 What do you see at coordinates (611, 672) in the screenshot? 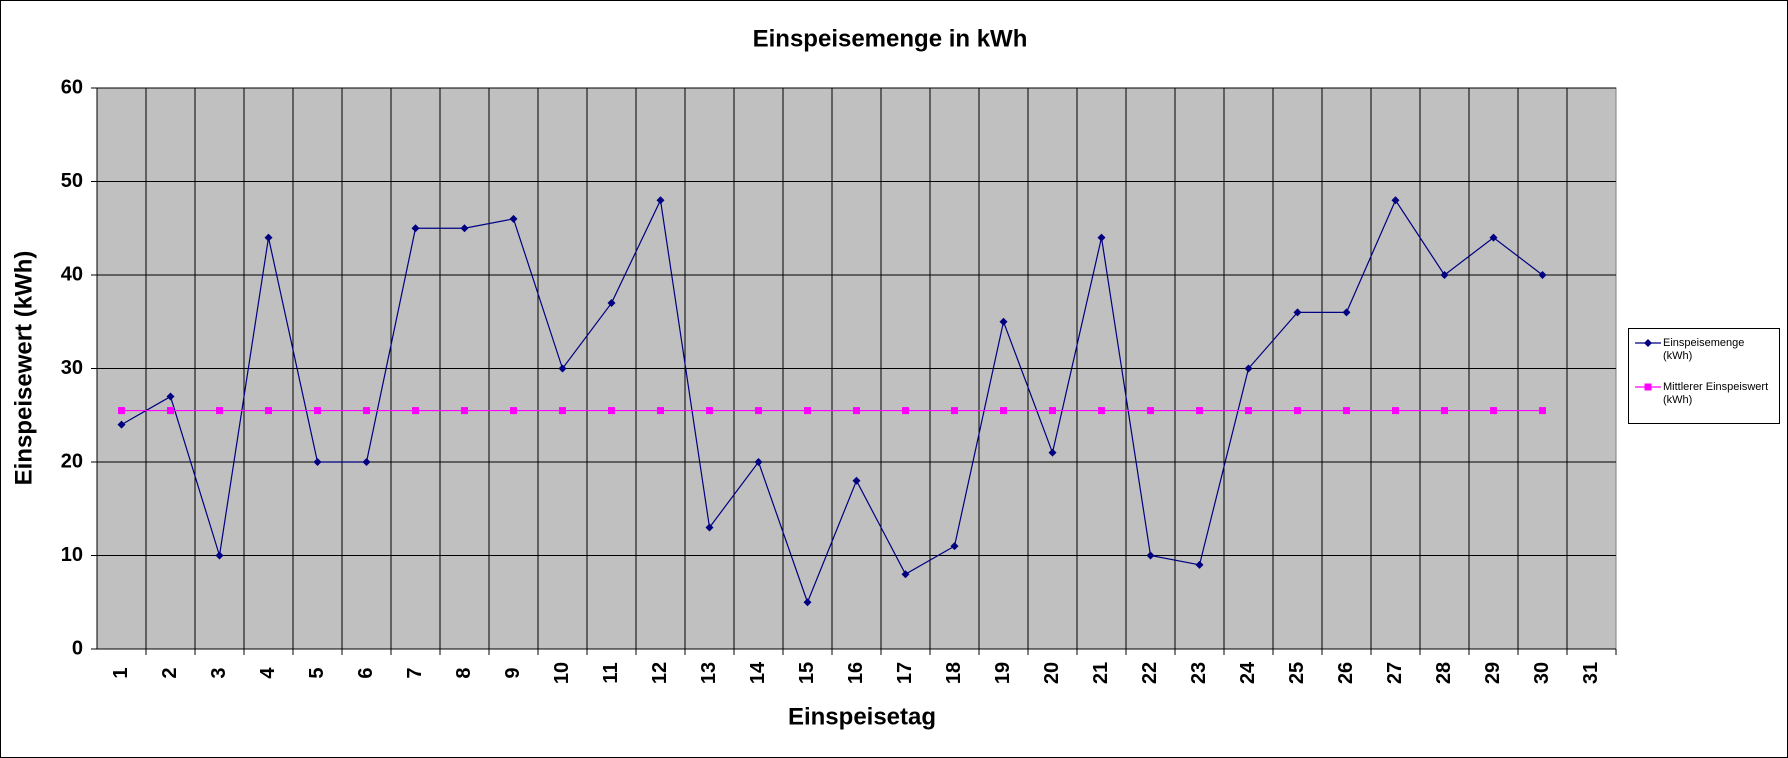
I see `x-tick-label: 11` at bounding box center [611, 672].